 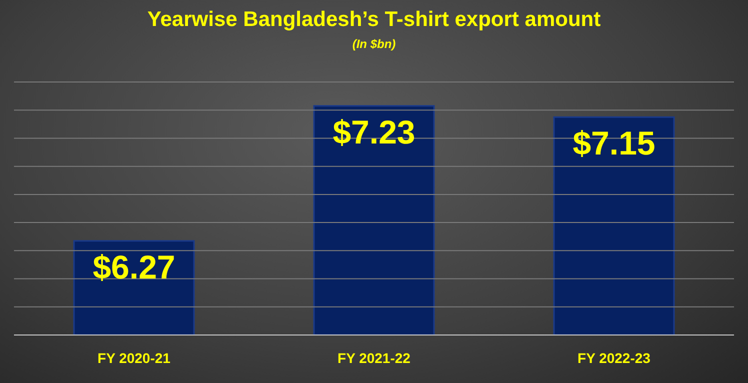 What do you see at coordinates (374, 44) in the screenshot?
I see `chart-subtitle: (In $bn)` at bounding box center [374, 44].